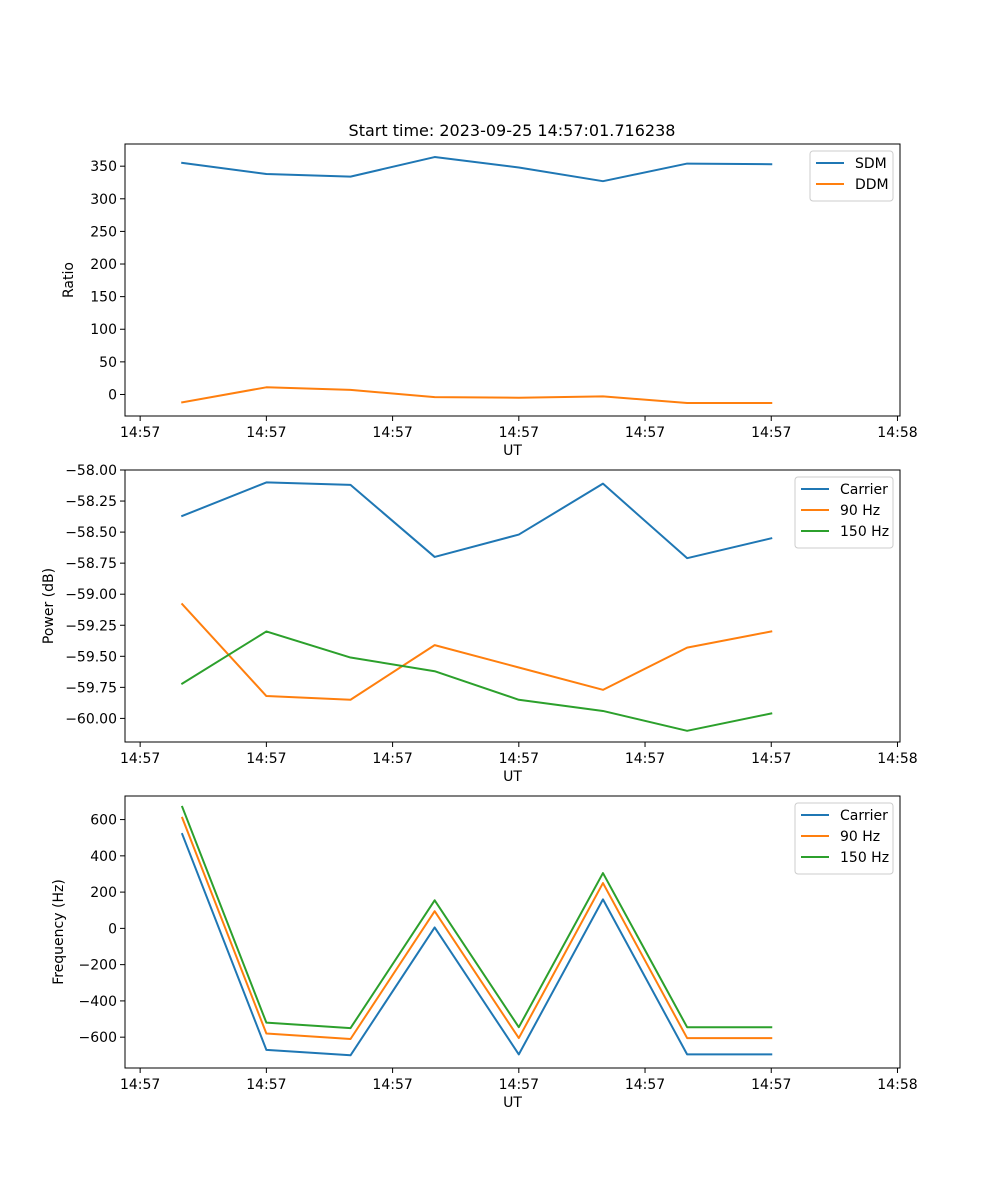 The image size is (1000, 1200). I want to click on y-tick-label: 250, so click(103, 232).